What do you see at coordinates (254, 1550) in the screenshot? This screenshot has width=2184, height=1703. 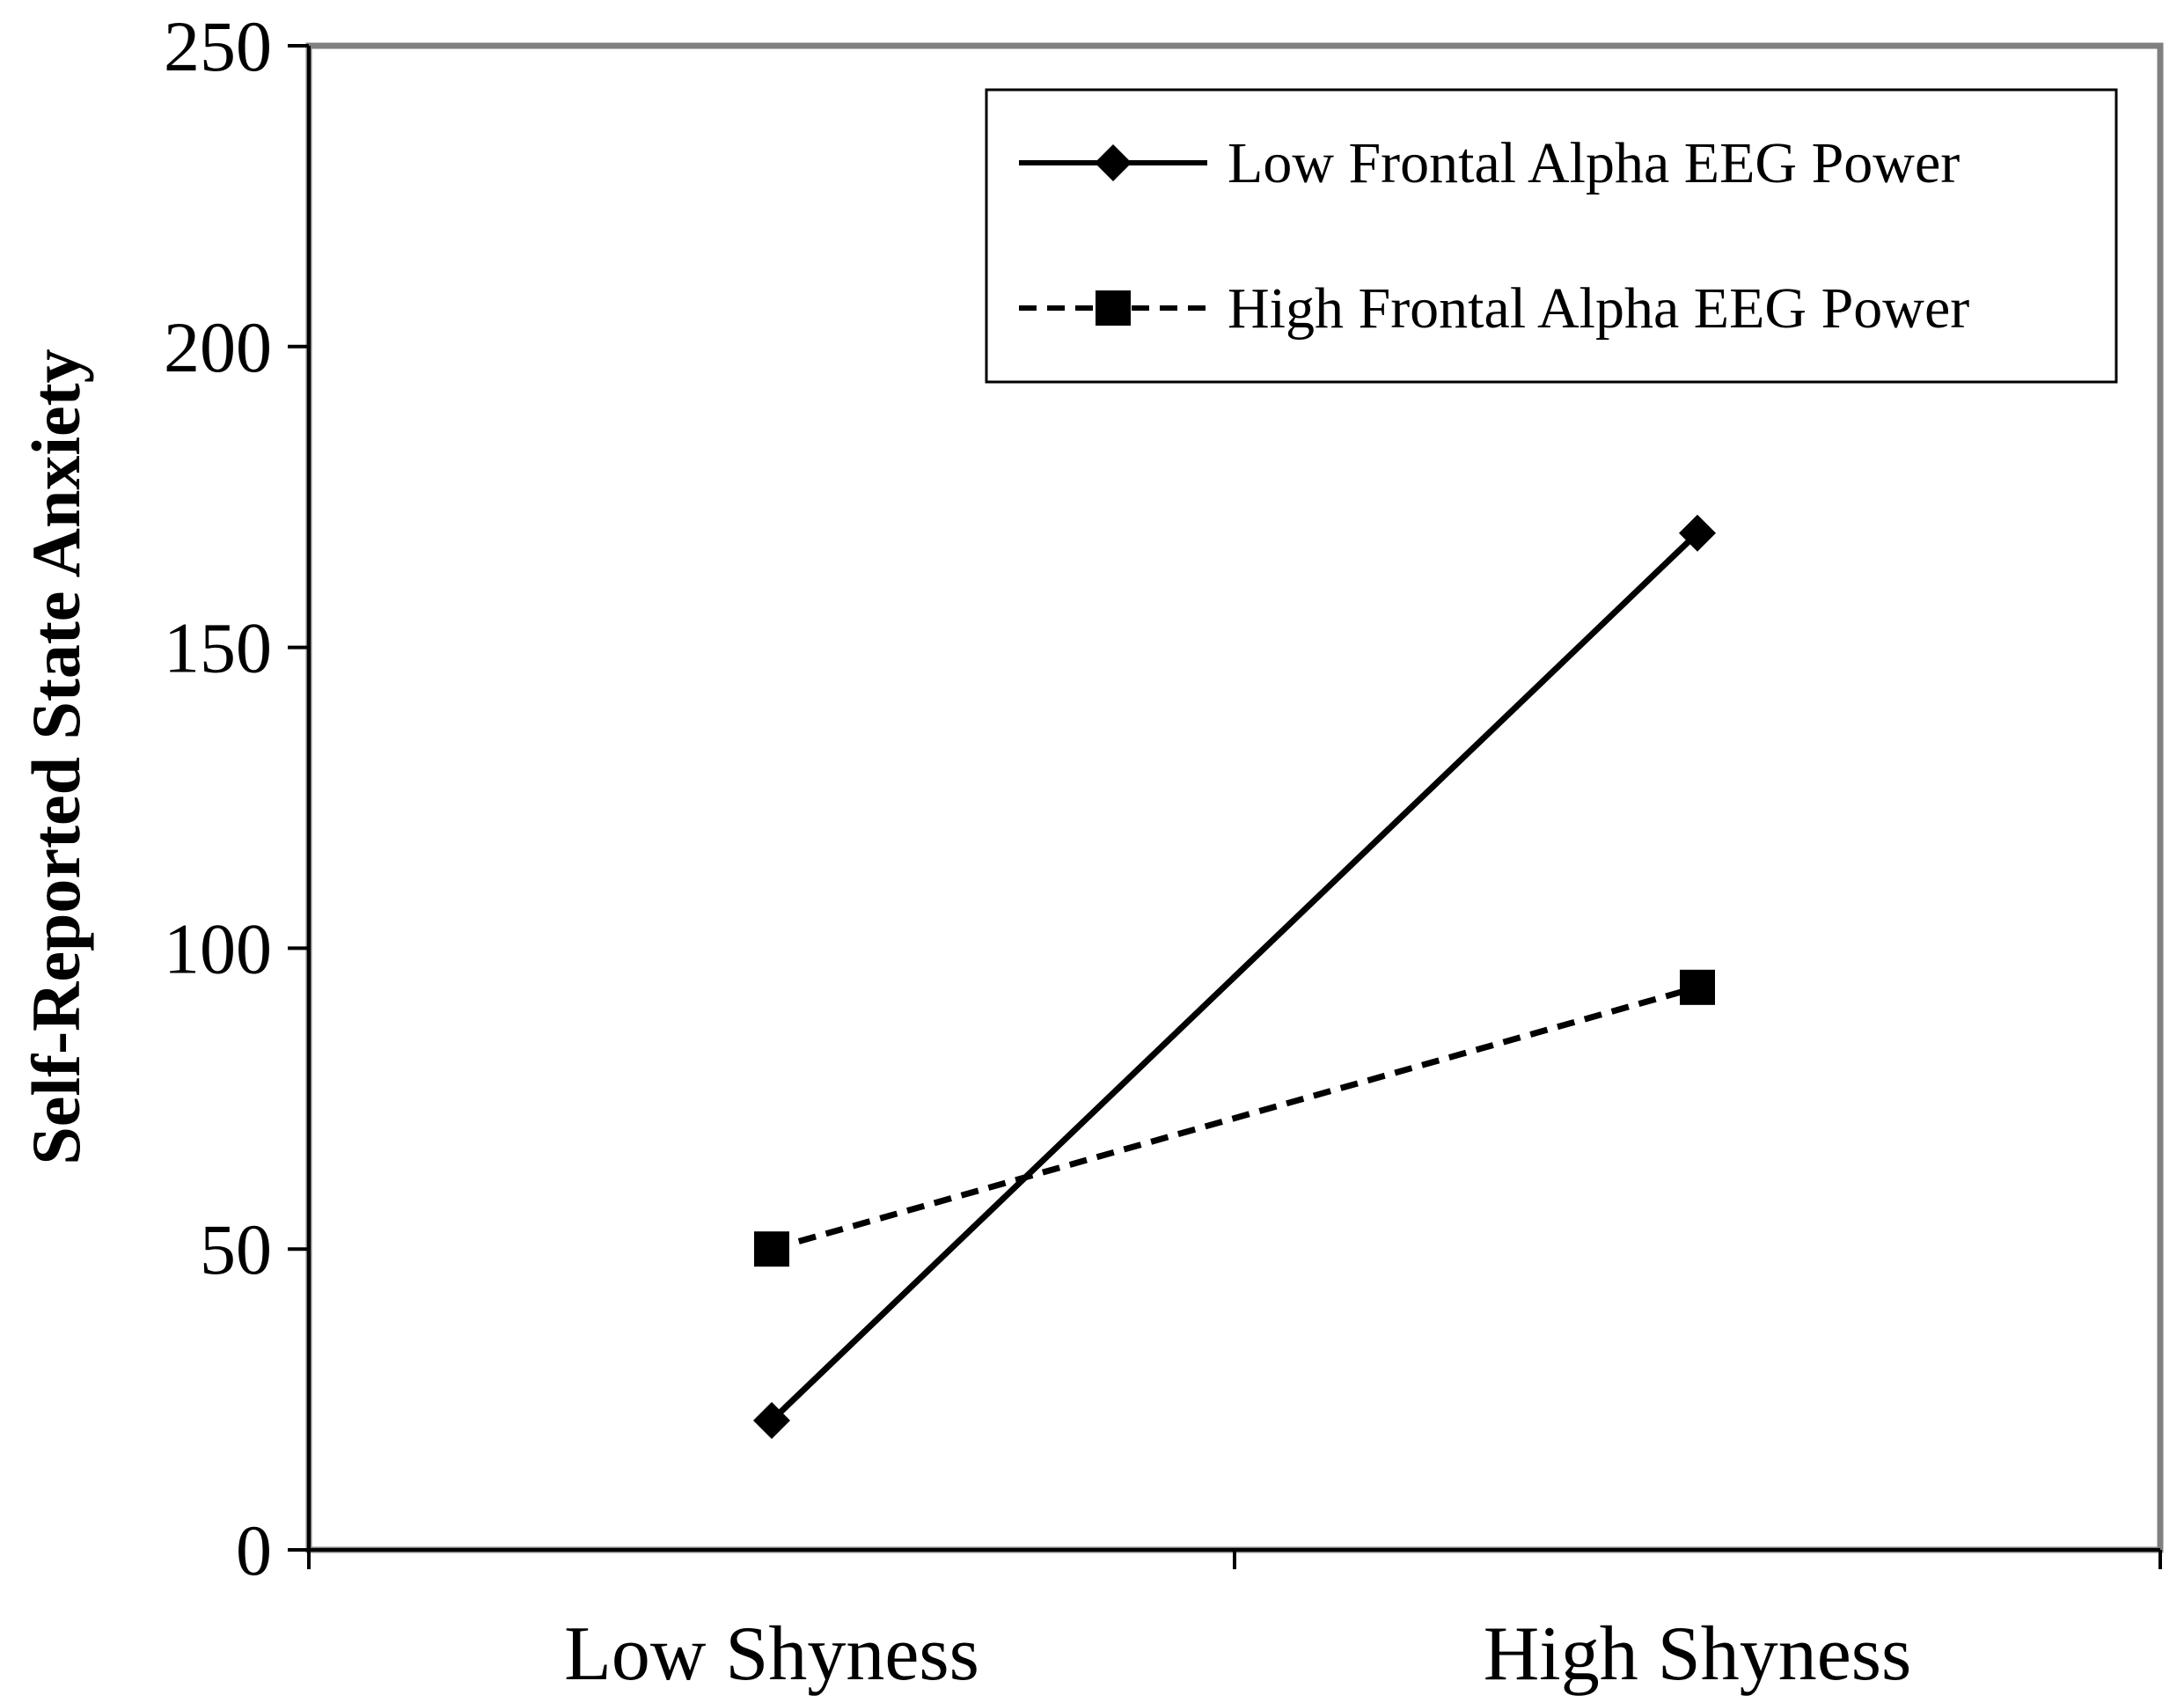 I see `y-tick-label: 0` at bounding box center [254, 1550].